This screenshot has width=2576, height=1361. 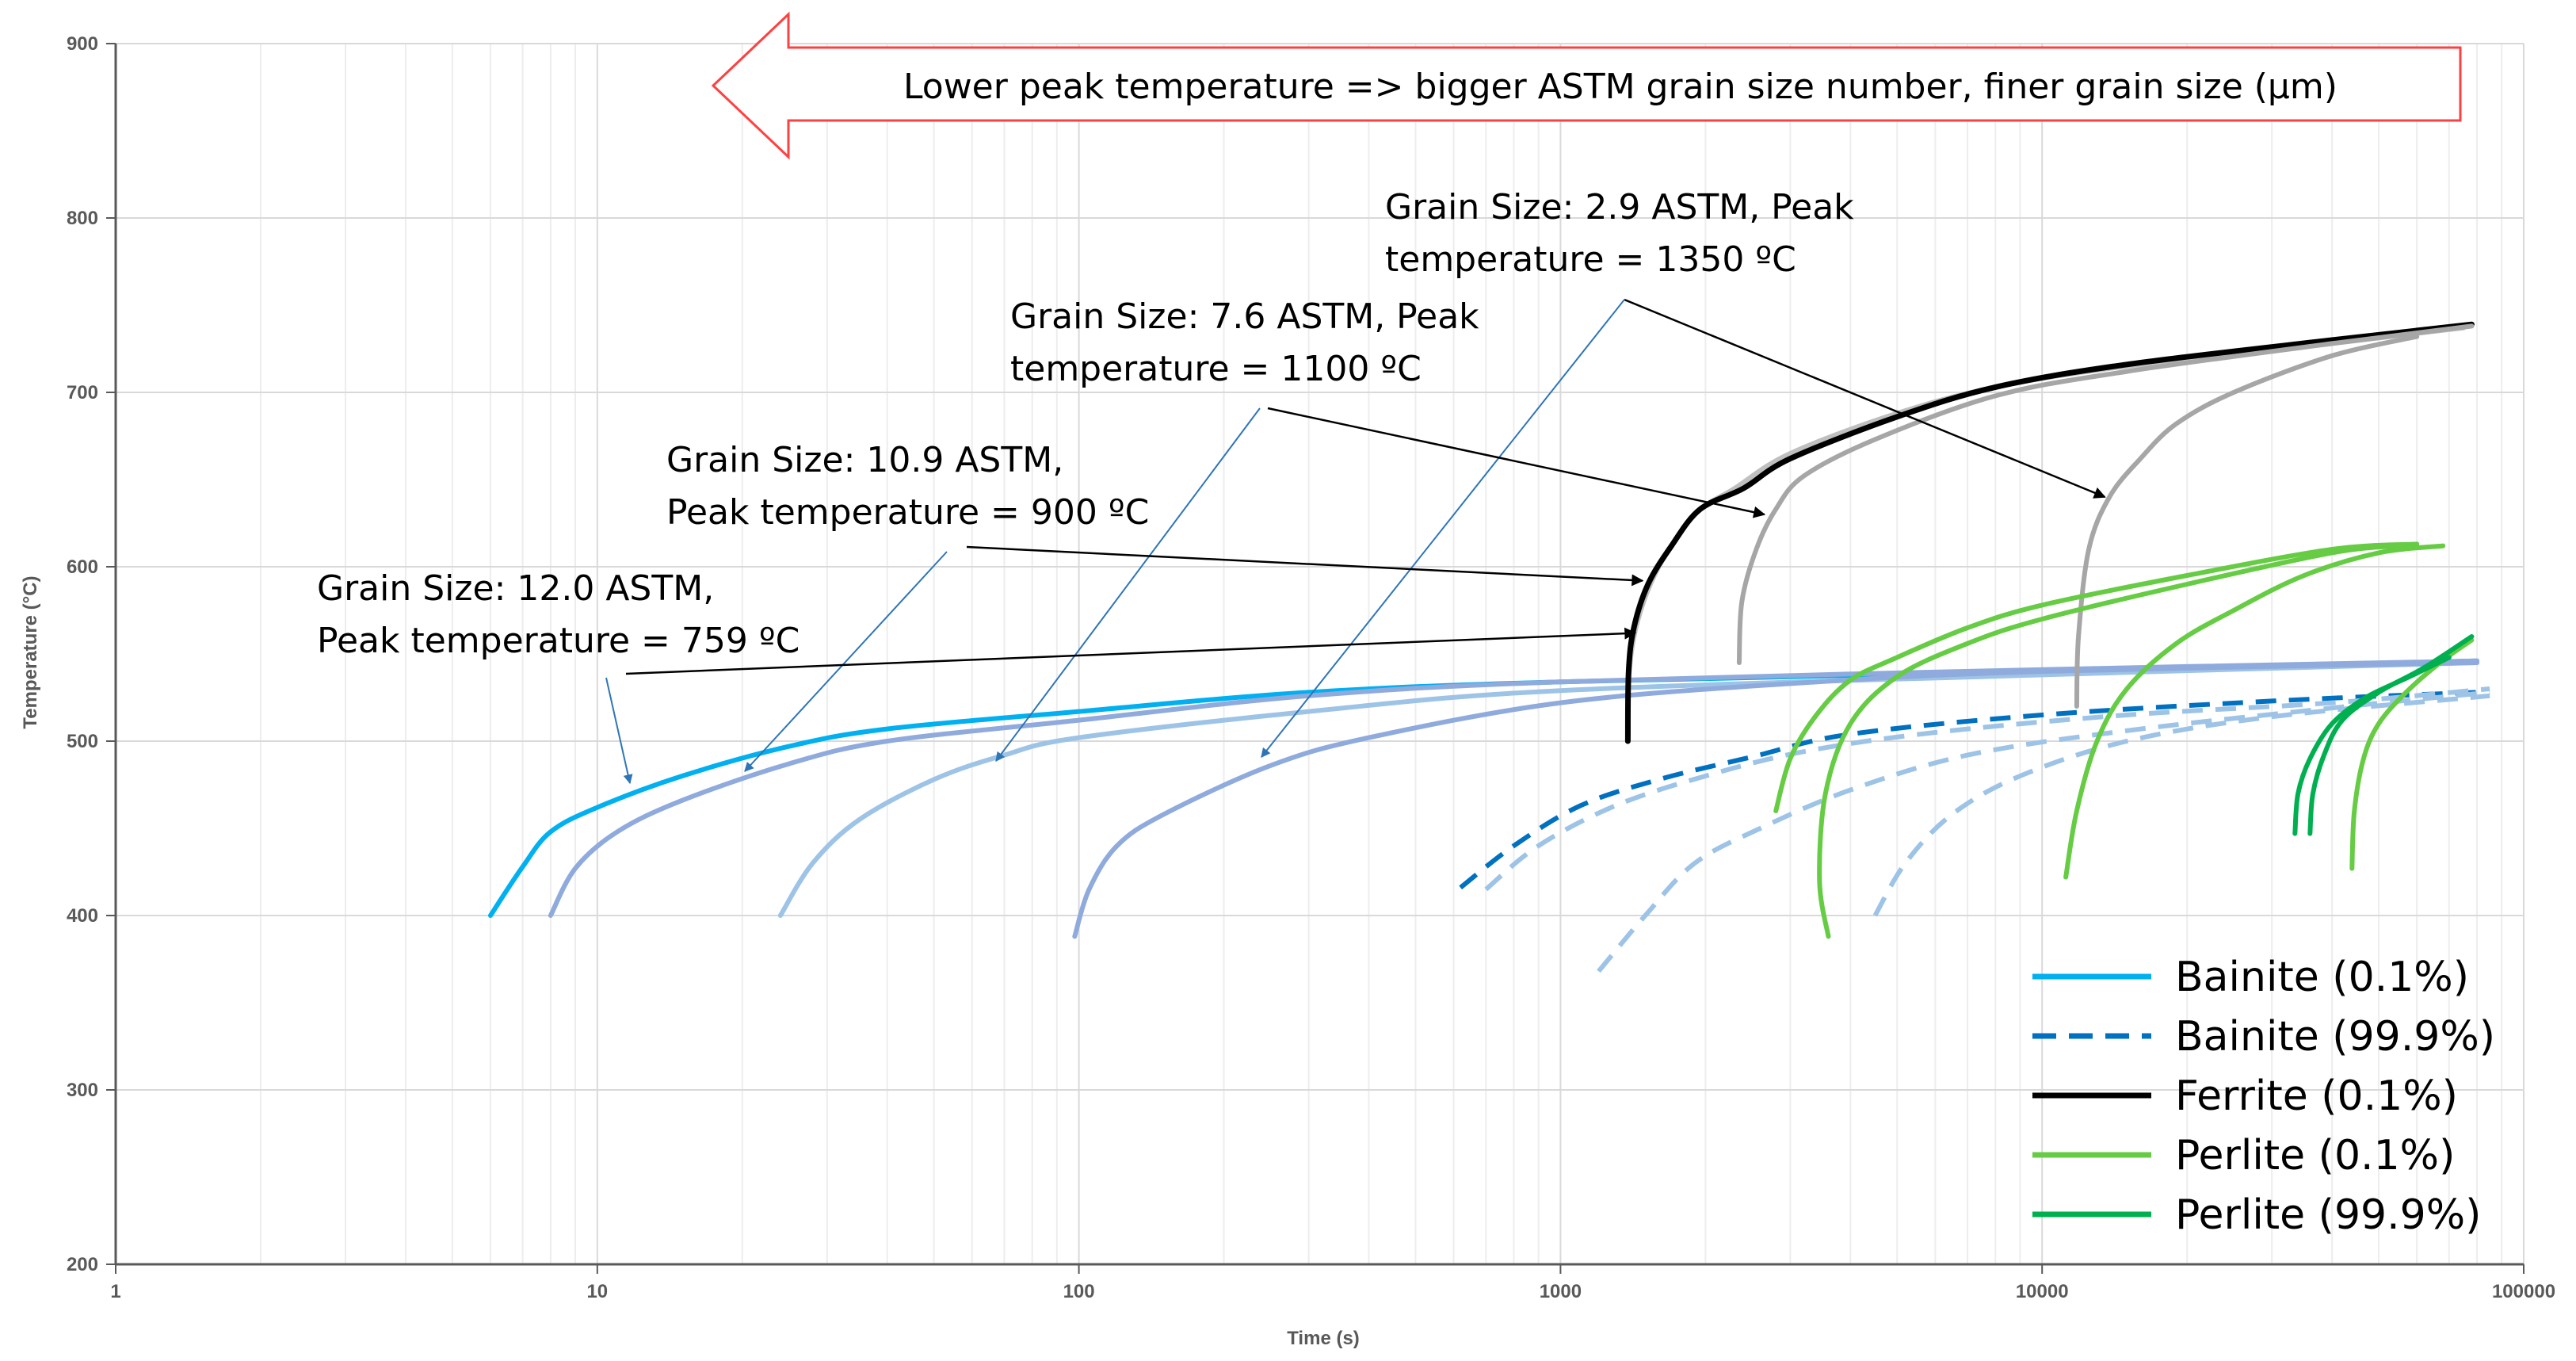 What do you see at coordinates (1079, 1291) in the screenshot?
I see `x-tick-label: 100` at bounding box center [1079, 1291].